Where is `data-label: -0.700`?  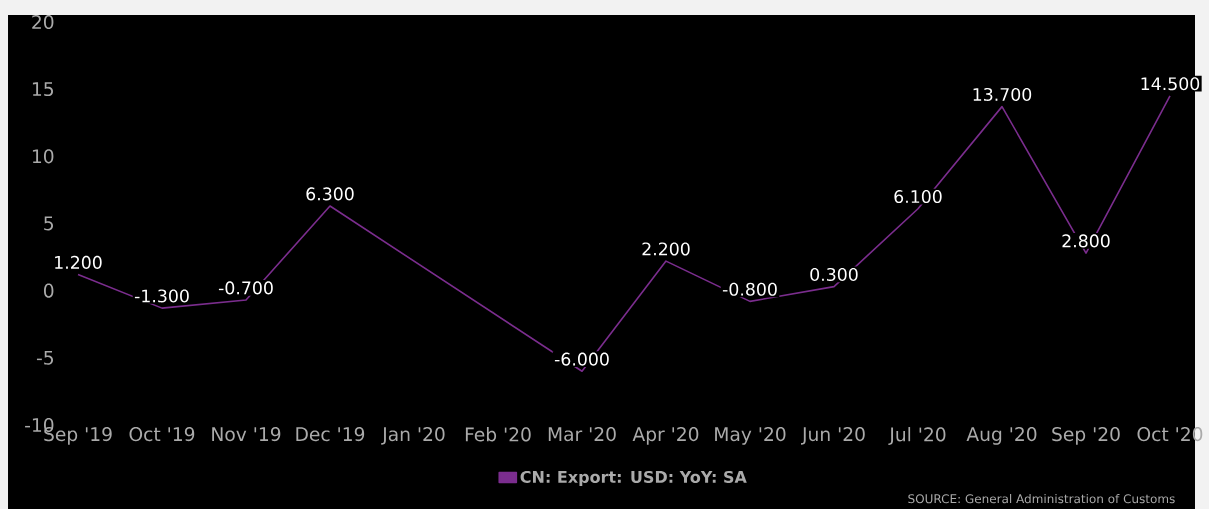
data-label: -0.700 is located at coordinates (245, 288).